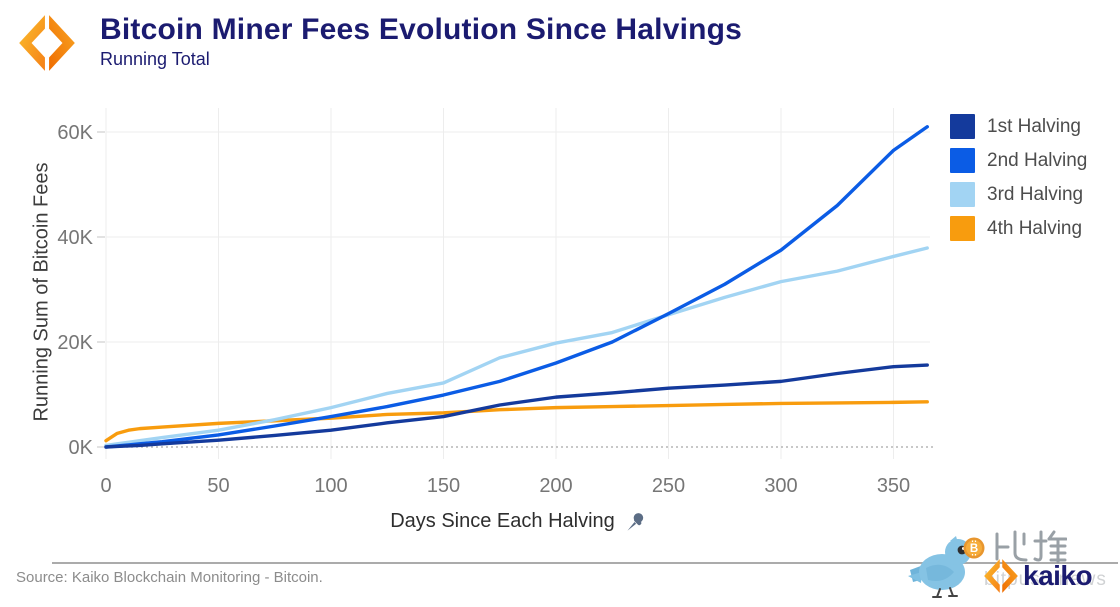 The height and width of the screenshot is (607, 1120). Describe the element at coordinates (1037, 160) in the screenshot. I see `legend-label: 2nd Halving` at that location.